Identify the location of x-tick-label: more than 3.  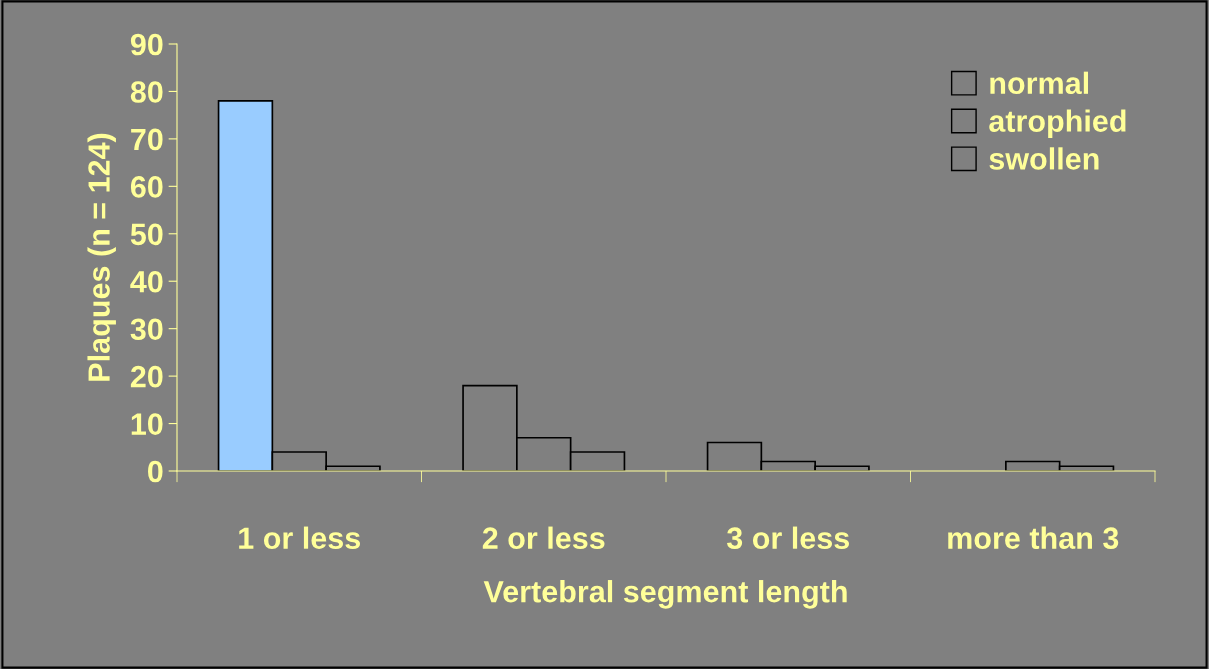
(1033, 538).